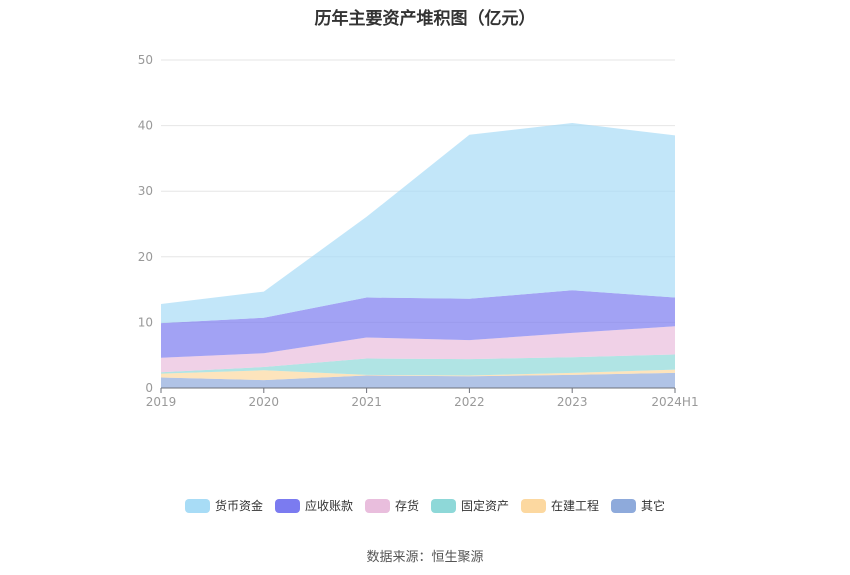  I want to click on legend-item: 固定资产, so click(470, 505).